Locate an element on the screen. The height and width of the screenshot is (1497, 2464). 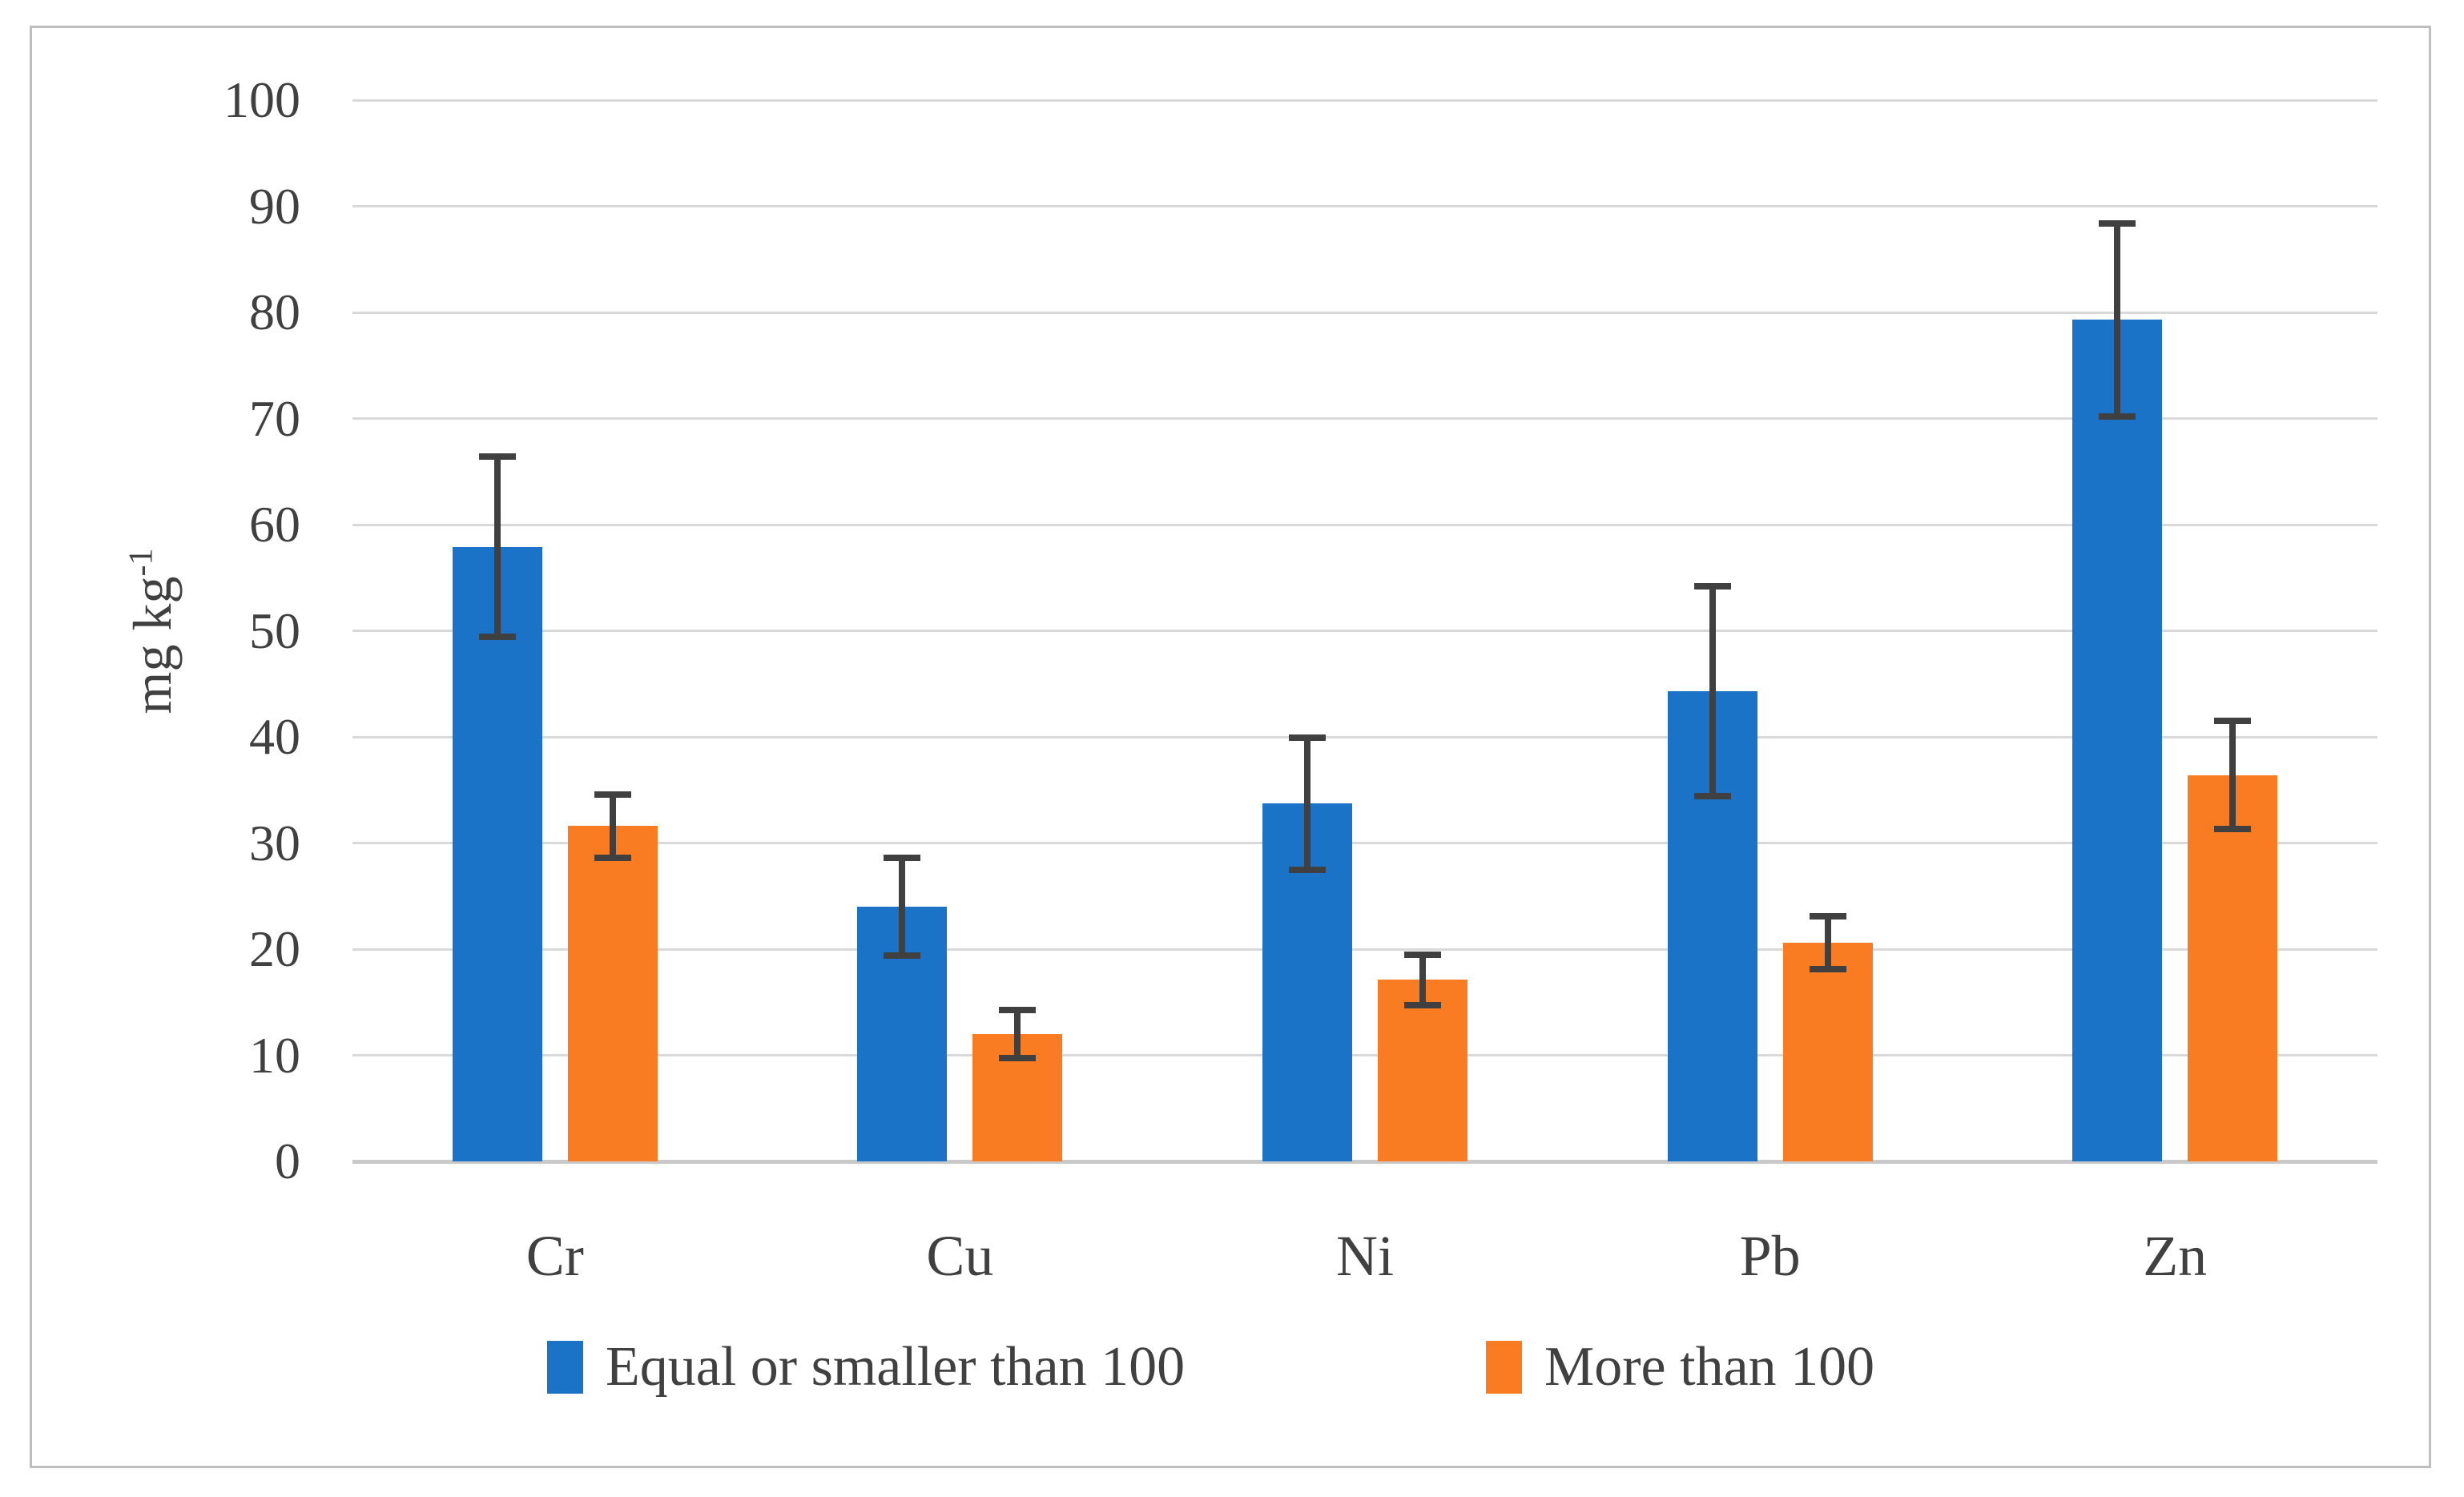
legend-label-1: More than 100 is located at coordinates (1709, 1367).